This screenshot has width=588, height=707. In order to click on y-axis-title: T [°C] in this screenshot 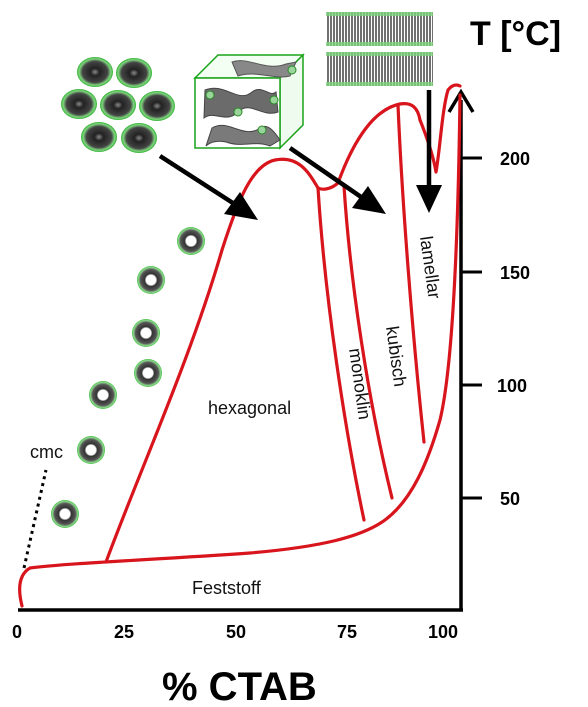, I will do `click(515, 34)`.